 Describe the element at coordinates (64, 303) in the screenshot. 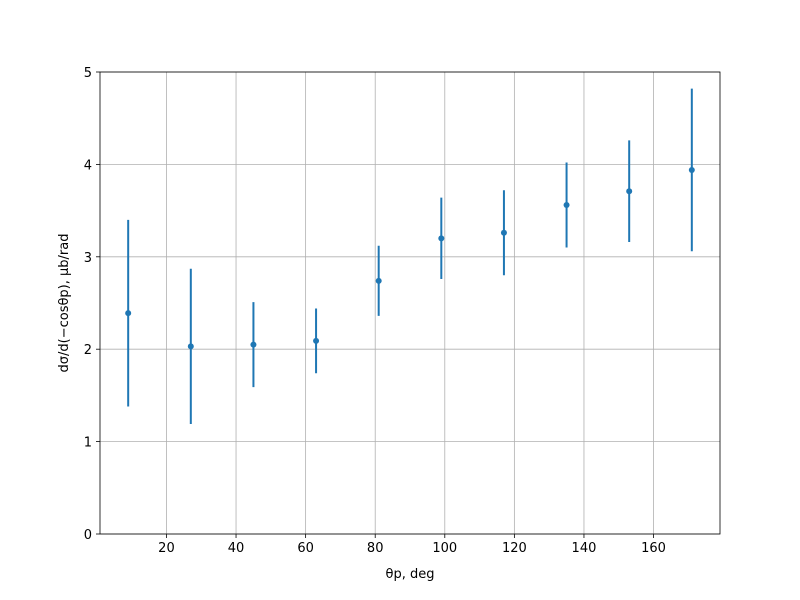

I see `y-axis-label: dσ/d(−cosθp), μb/rad` at that location.